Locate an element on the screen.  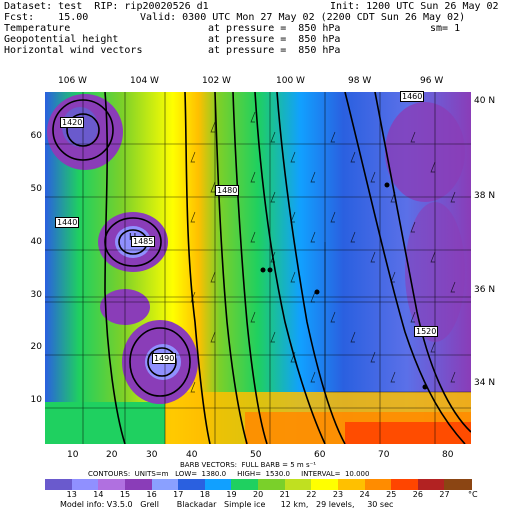
init-time: Init: 1200 UTC Sun 26 May 02 is located at coordinates (414, 6).